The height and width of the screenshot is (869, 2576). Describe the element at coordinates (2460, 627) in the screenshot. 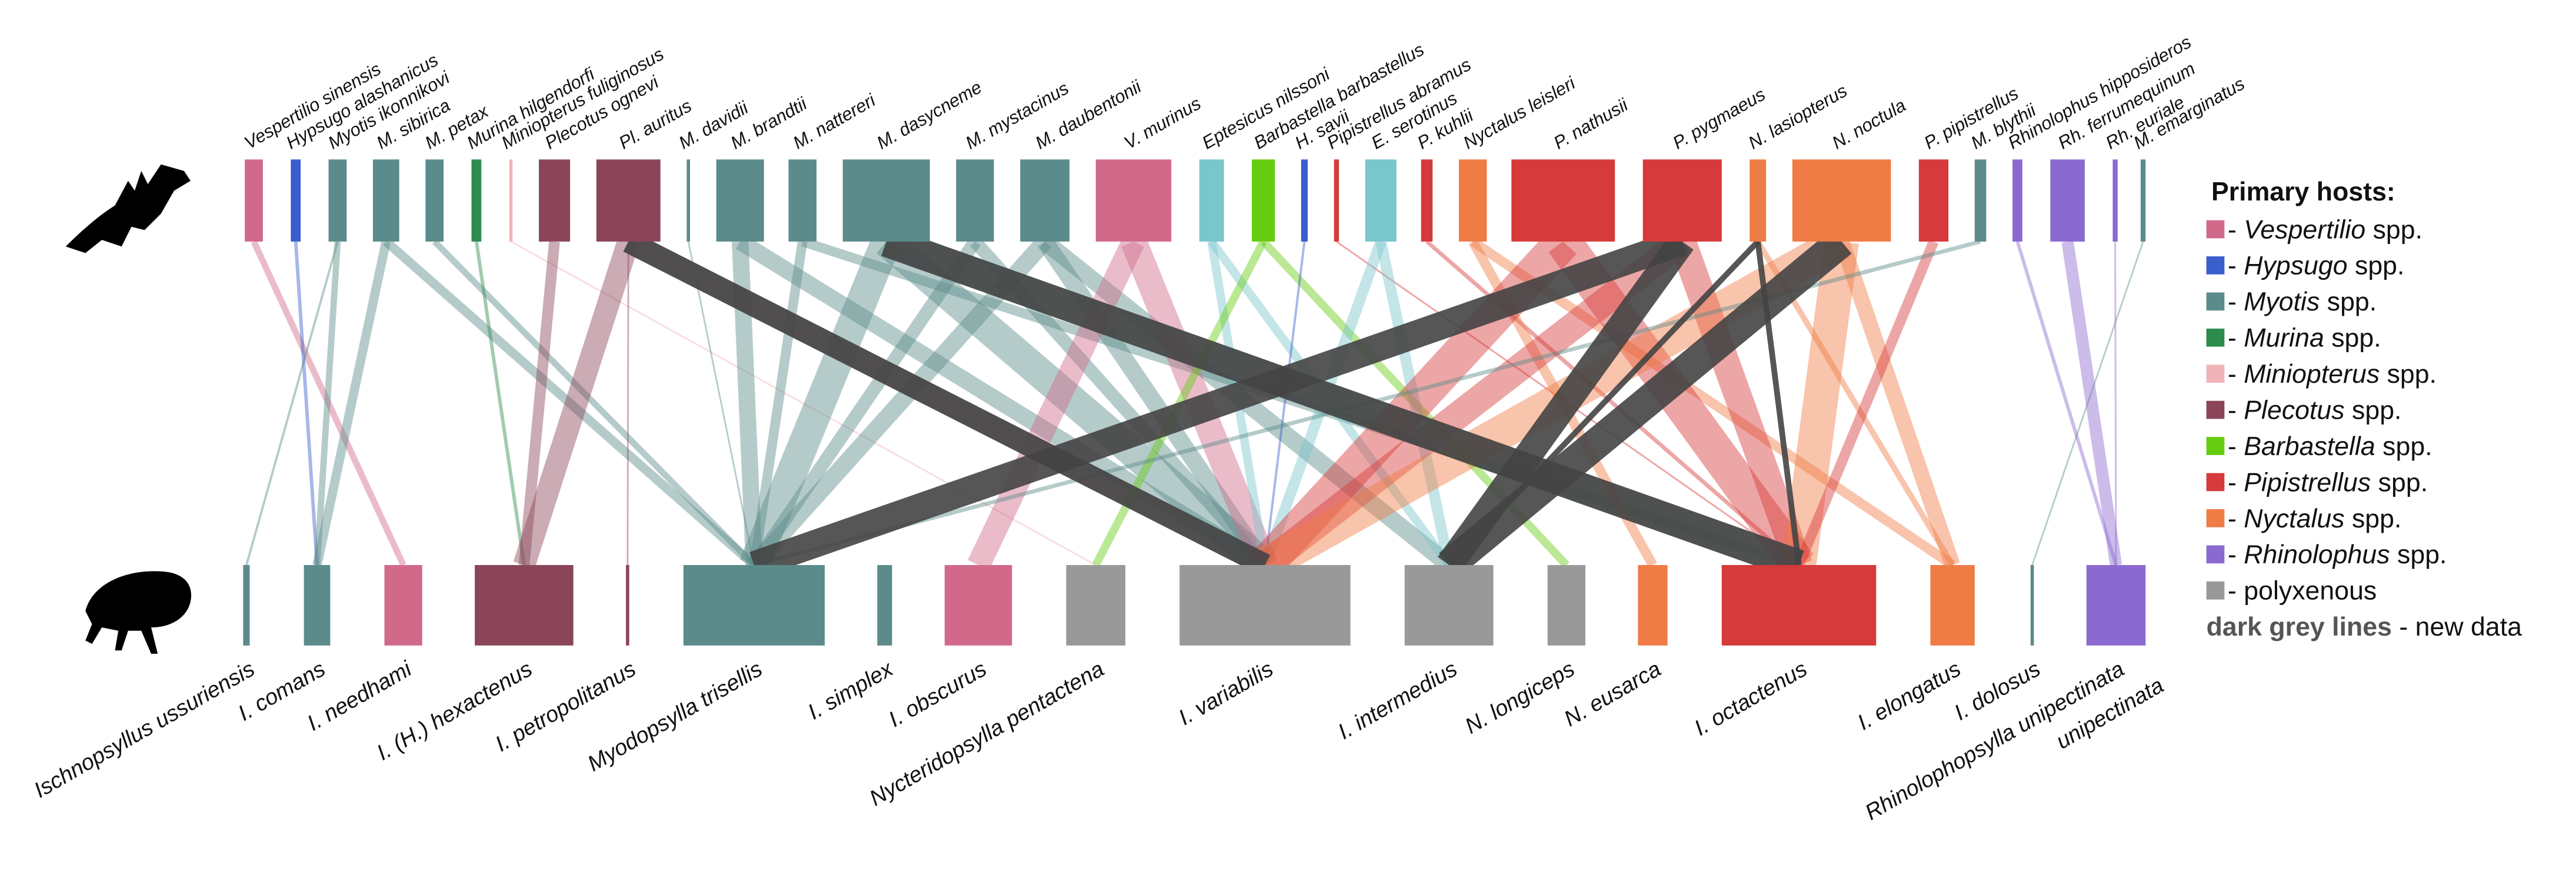

I see `legend-note-text: - new data` at that location.